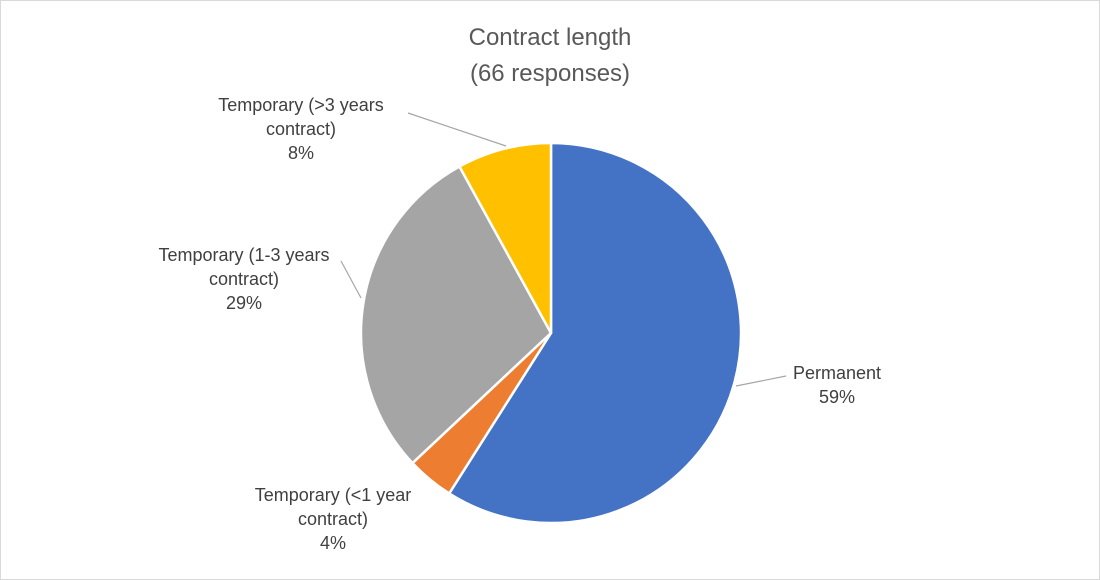  I want to click on data-label-value: 29%, so click(244, 303).